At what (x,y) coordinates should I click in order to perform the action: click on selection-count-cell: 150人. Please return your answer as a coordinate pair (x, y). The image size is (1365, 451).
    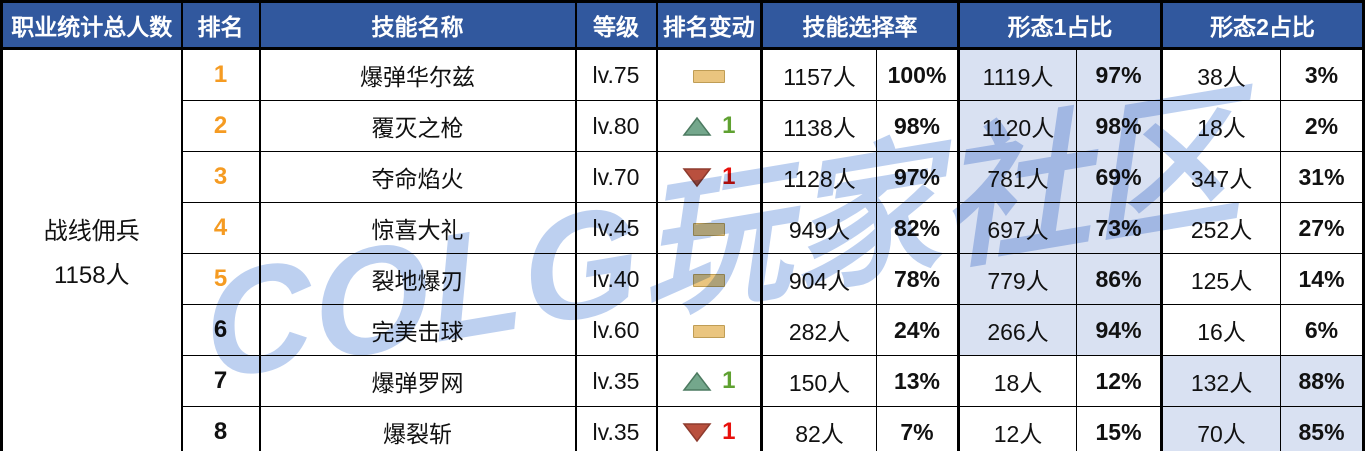
    Looking at the image, I should click on (818, 381).